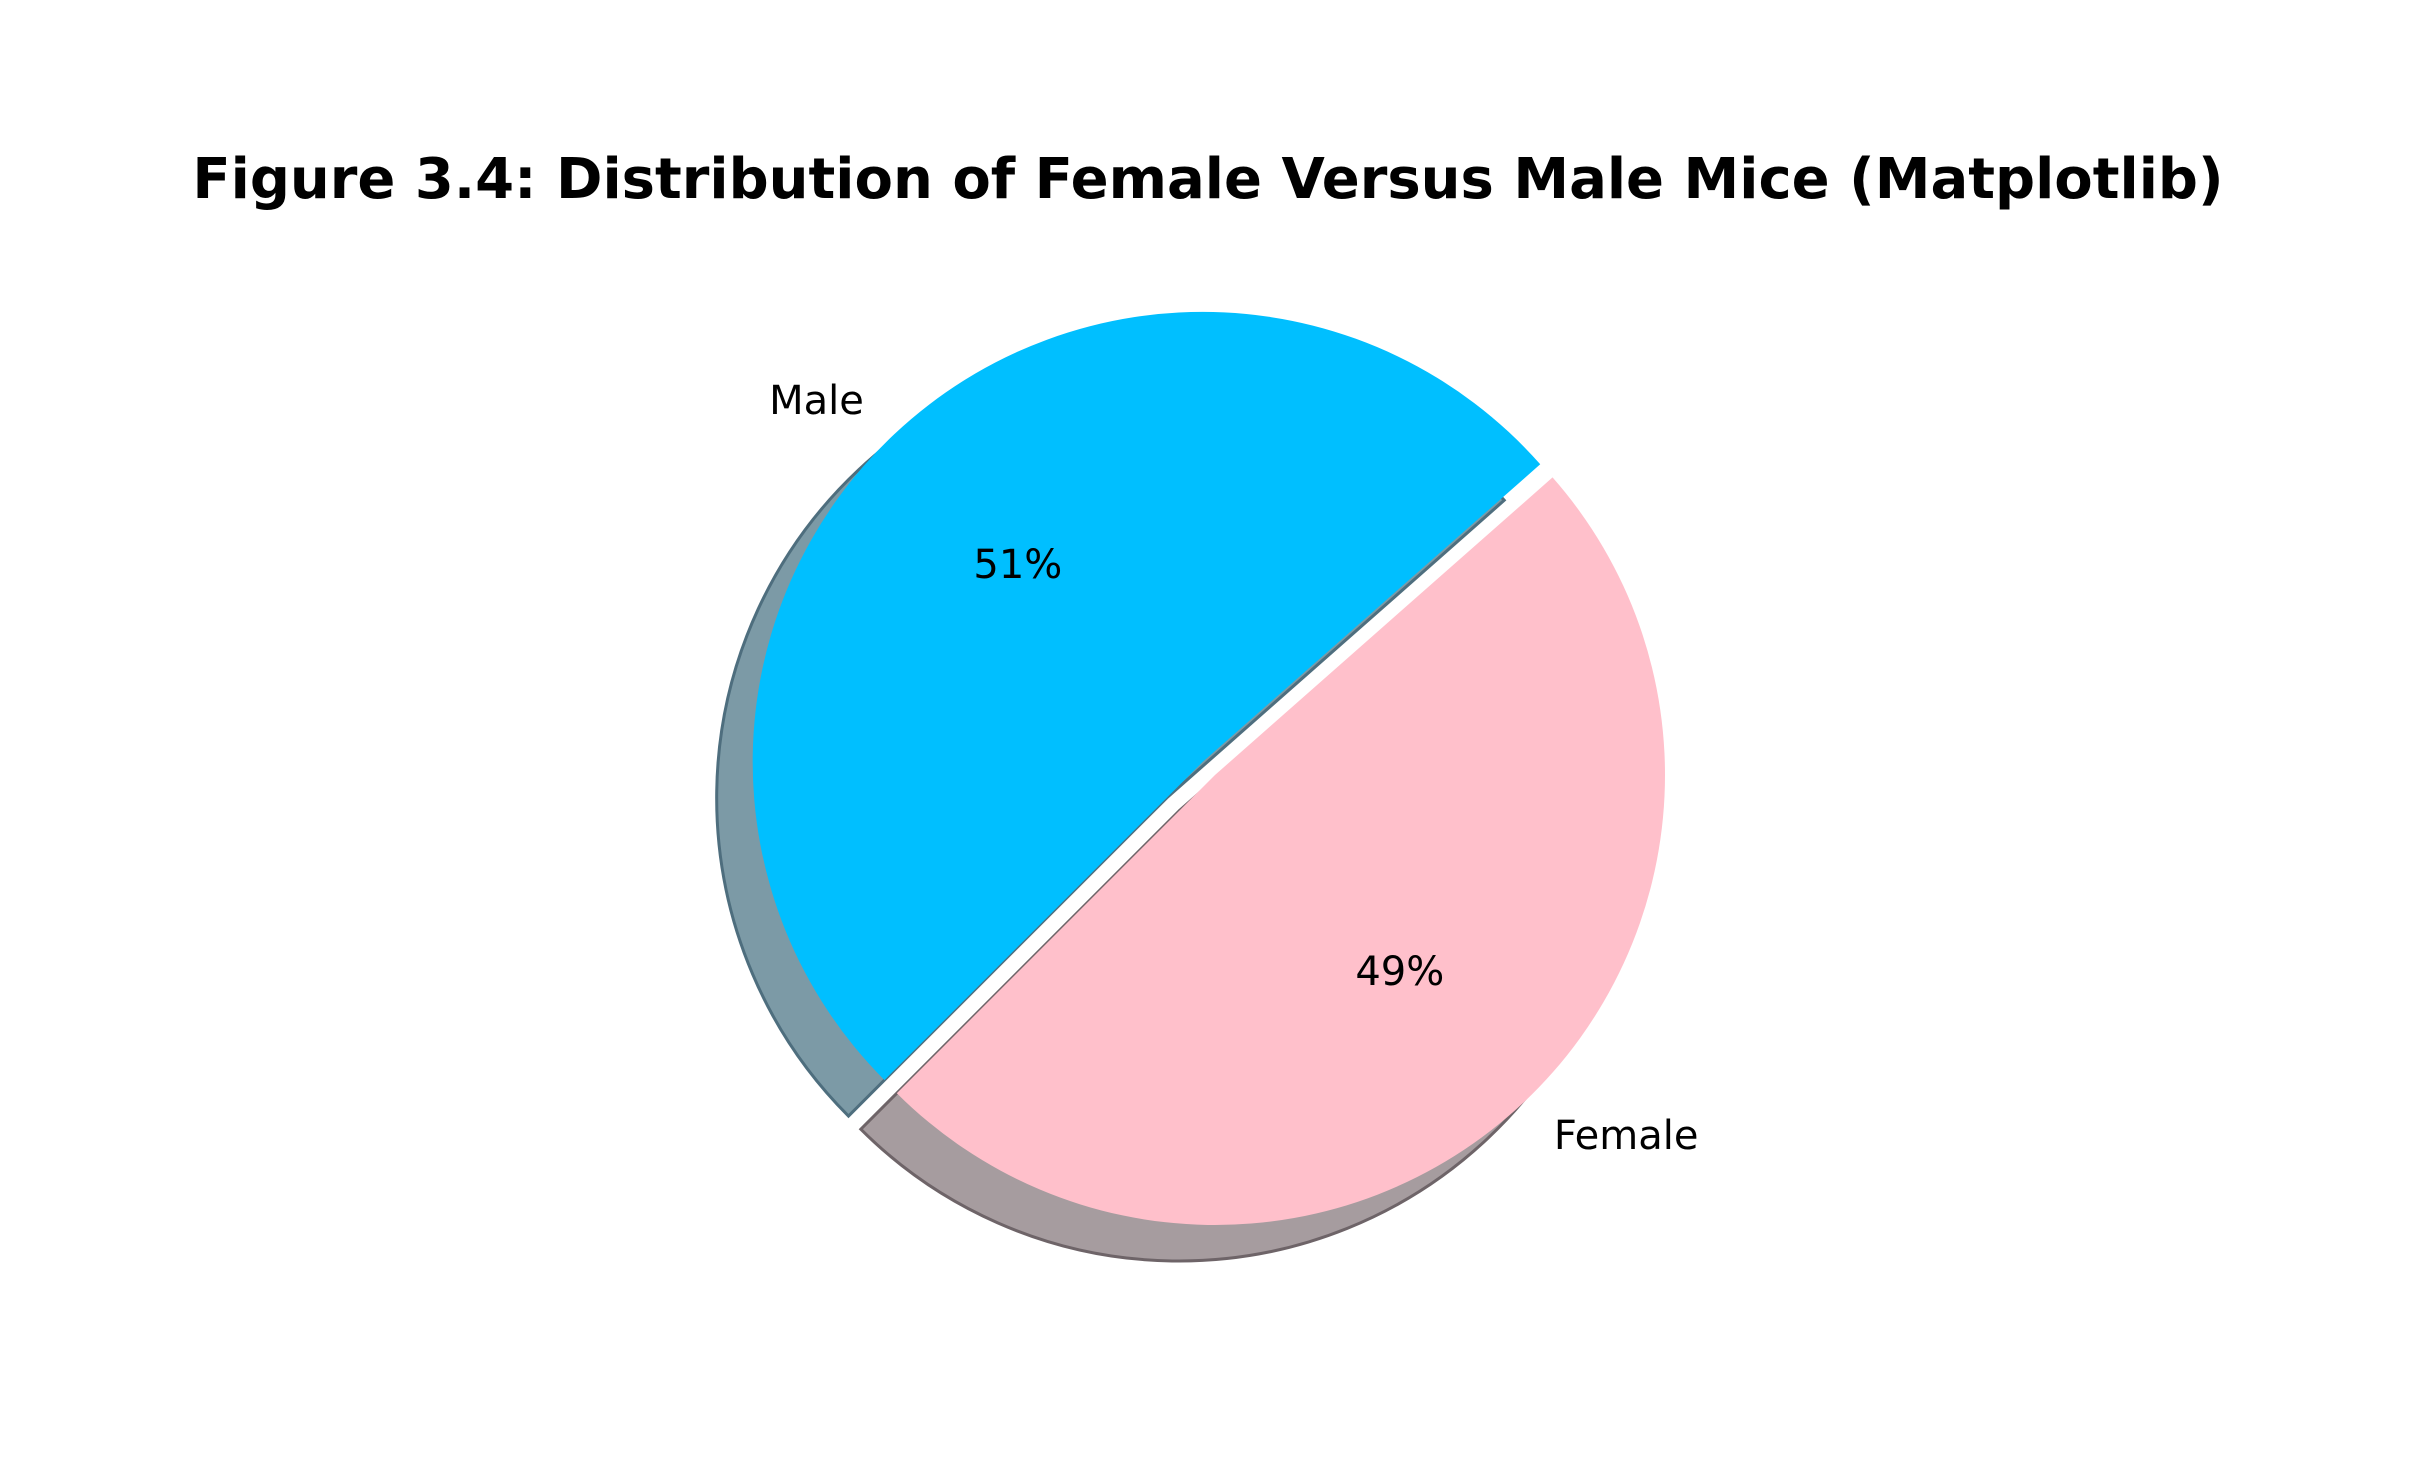  What do you see at coordinates (1626, 1136) in the screenshot?
I see `label-female: Female` at bounding box center [1626, 1136].